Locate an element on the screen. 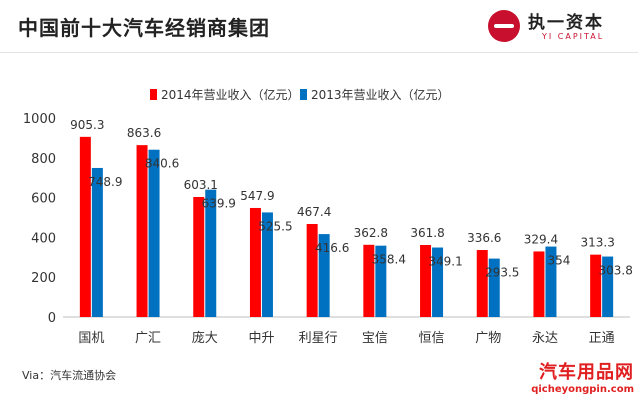 The image size is (638, 403). data-label-2014: 547.9 is located at coordinates (257, 196).